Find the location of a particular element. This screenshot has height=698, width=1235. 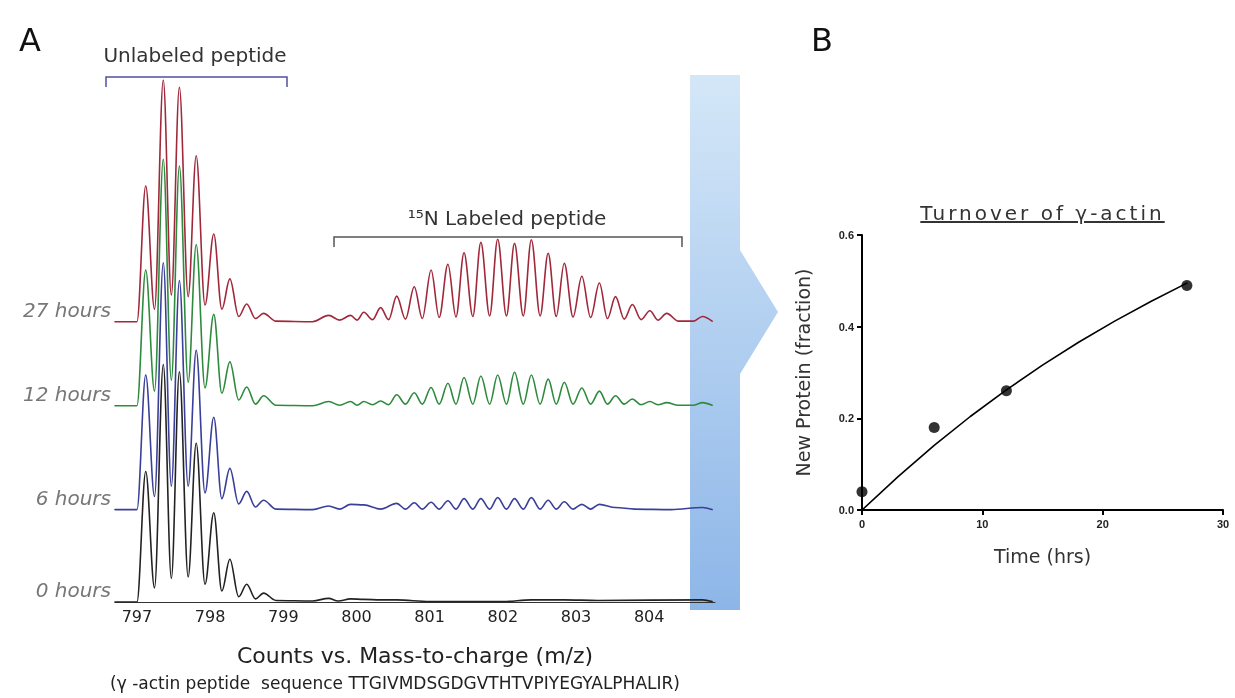

series-label: 6 hours is located at coordinates (73, 497).